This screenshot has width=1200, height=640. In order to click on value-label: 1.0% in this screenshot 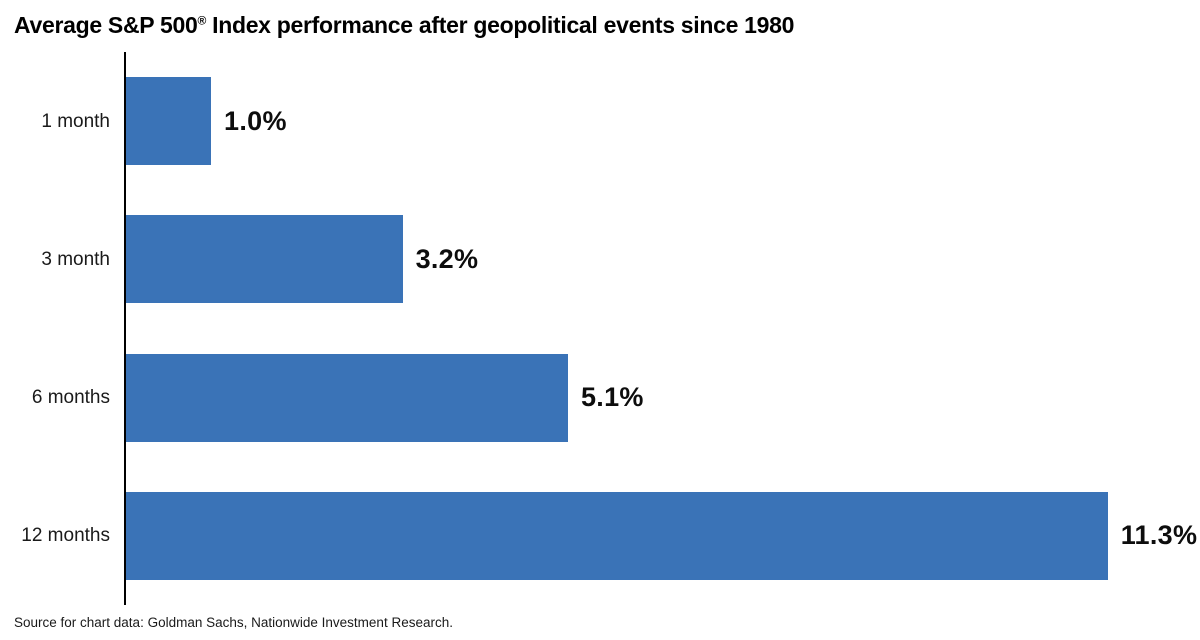, I will do `click(255, 120)`.